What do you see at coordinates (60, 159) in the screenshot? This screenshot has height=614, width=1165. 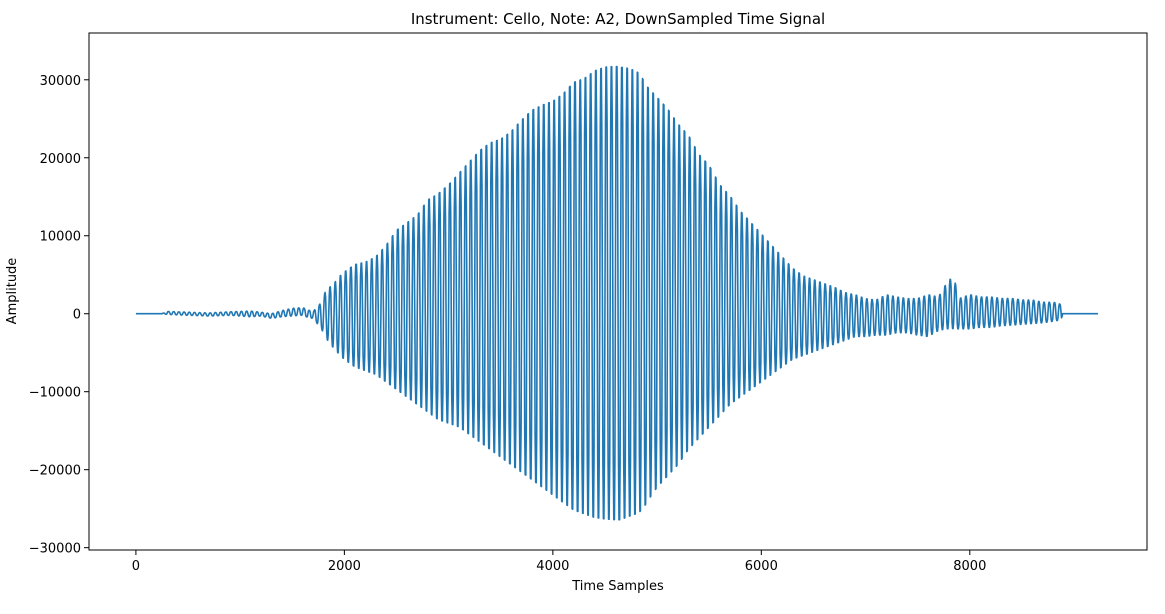 I see `y-tick-label: 20000` at bounding box center [60, 159].